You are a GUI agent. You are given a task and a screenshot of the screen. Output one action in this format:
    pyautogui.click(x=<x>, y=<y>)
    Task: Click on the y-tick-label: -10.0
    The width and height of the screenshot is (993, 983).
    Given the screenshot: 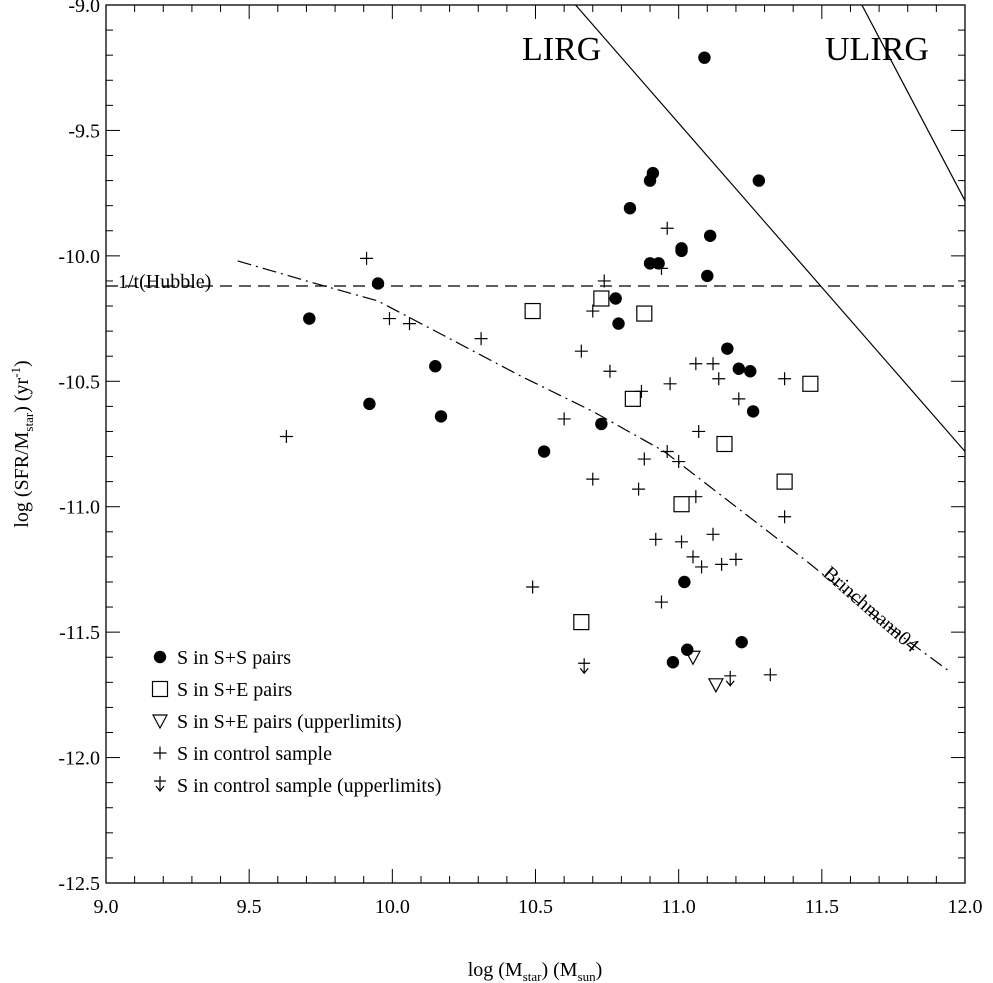 What is the action you would take?
    pyautogui.click(x=79, y=257)
    